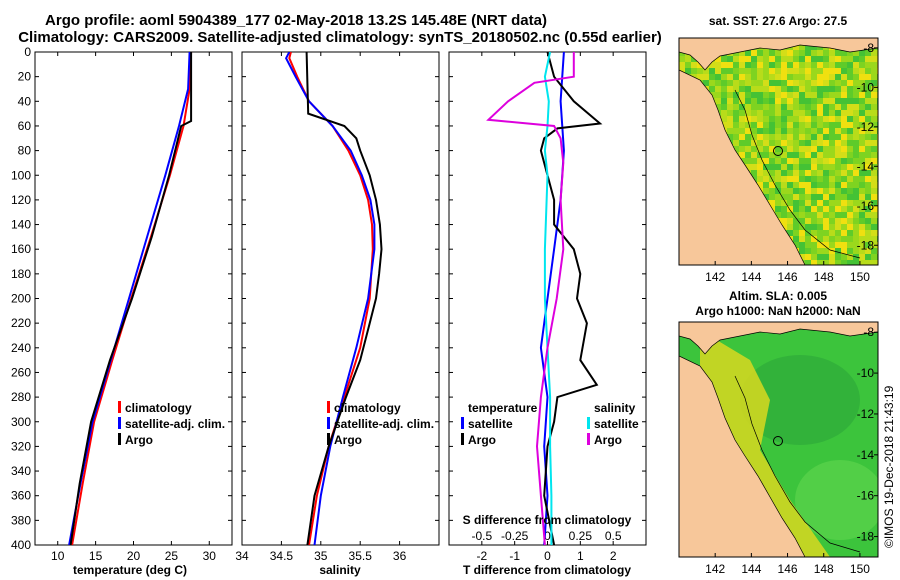 The image size is (900, 580). What do you see at coordinates (21, 274) in the screenshot?
I see `y-tick-label: 180` at bounding box center [21, 274].